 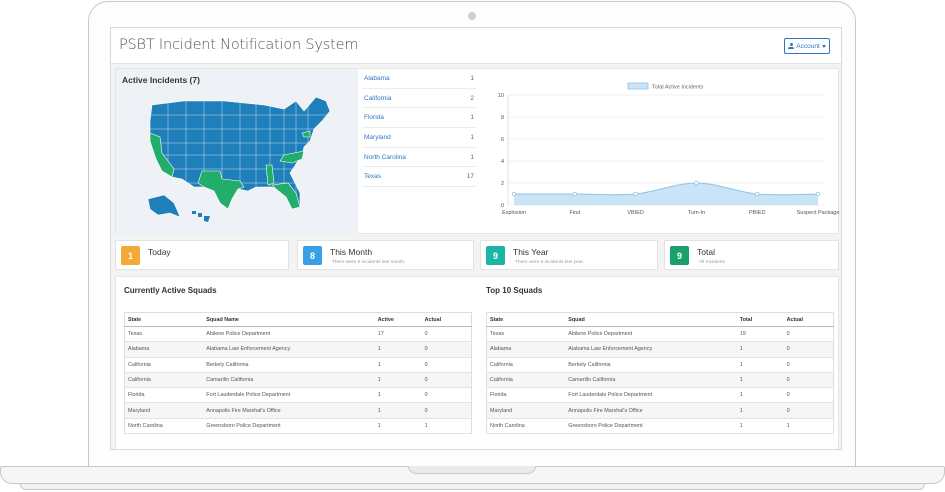 What do you see at coordinates (470, 177) in the screenshot?
I see `state-count: 17` at bounding box center [470, 177].